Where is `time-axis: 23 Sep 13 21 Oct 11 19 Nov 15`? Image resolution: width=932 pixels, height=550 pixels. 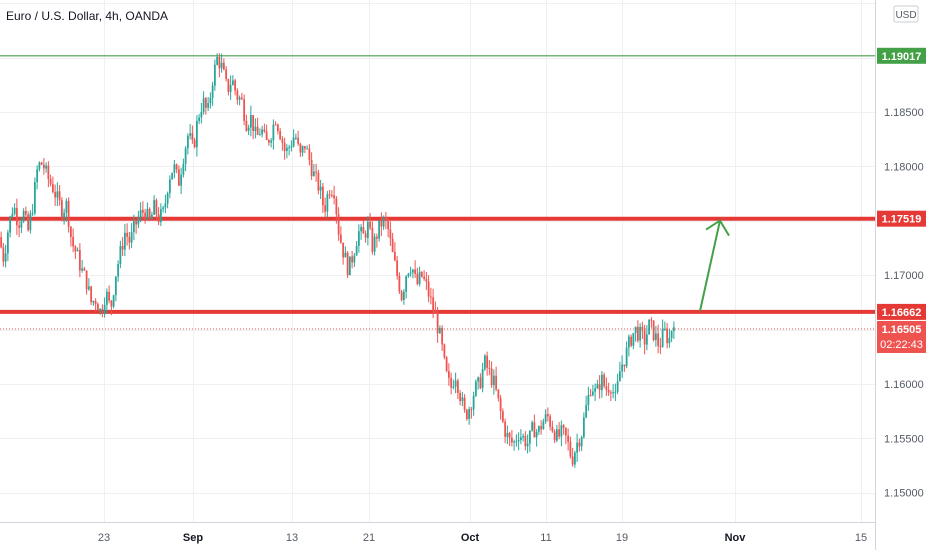 time-axis: 23 Sep 13 21 Oct 11 19 Nov 15 is located at coordinates (482, 538).